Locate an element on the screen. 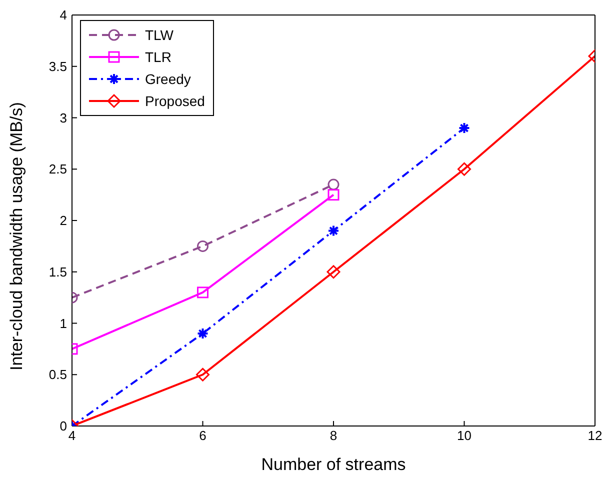 Image resolution: width=612 pixels, height=484 pixels. x-tick-label: 10 is located at coordinates (464, 436).